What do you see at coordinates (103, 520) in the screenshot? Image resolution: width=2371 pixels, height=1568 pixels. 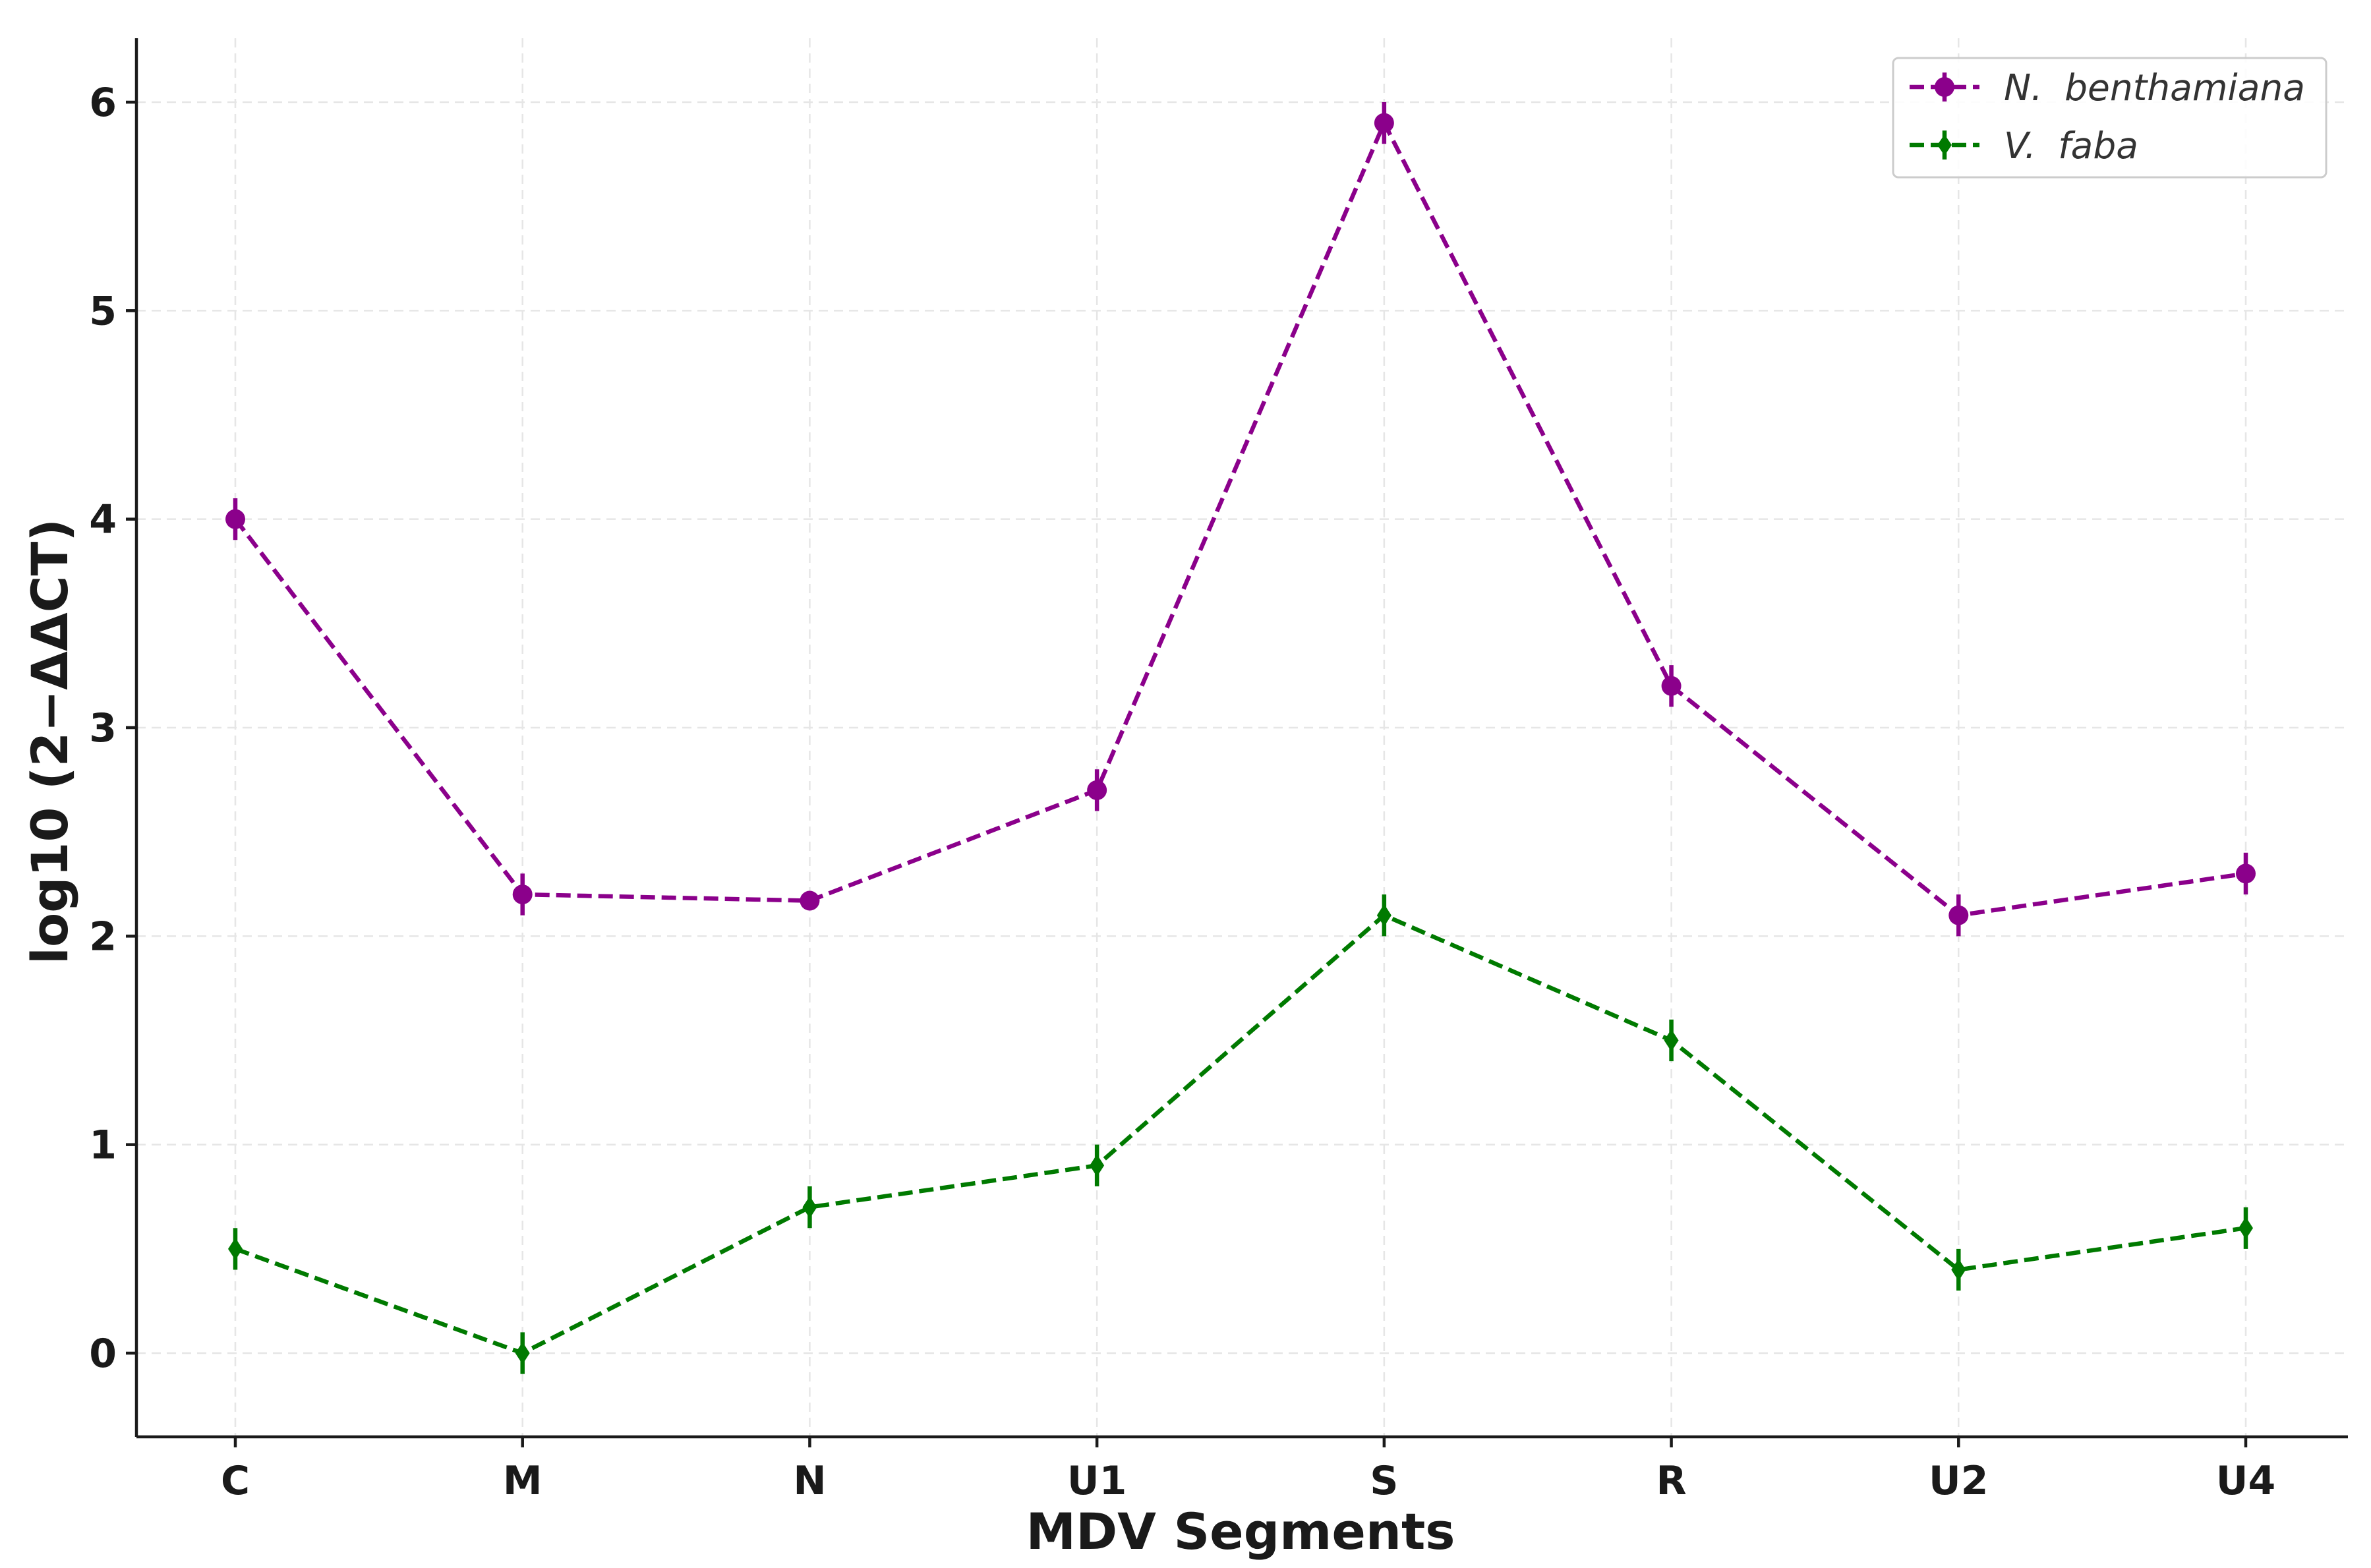 I see `y-tick-label: 4` at bounding box center [103, 520].